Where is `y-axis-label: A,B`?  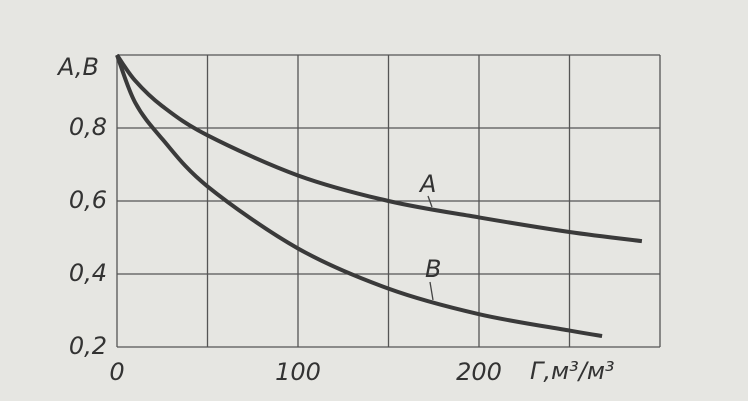 y-axis-label: A,B is located at coordinates (77, 67).